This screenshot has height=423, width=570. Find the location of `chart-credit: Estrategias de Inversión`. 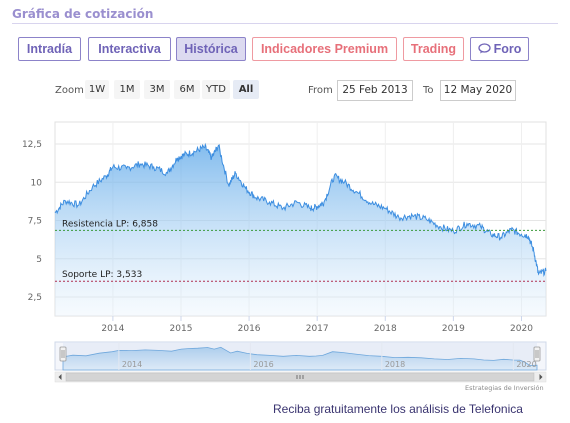

chart-credit: Estrategias de Inversión is located at coordinates (504, 388).